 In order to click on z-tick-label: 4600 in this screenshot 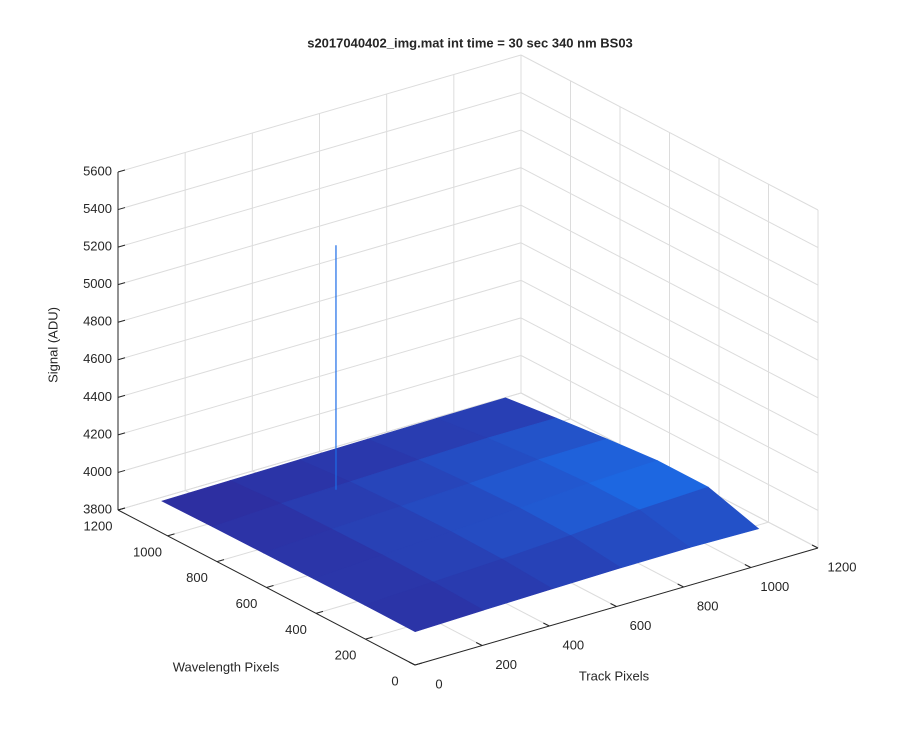, I will do `click(97, 358)`.